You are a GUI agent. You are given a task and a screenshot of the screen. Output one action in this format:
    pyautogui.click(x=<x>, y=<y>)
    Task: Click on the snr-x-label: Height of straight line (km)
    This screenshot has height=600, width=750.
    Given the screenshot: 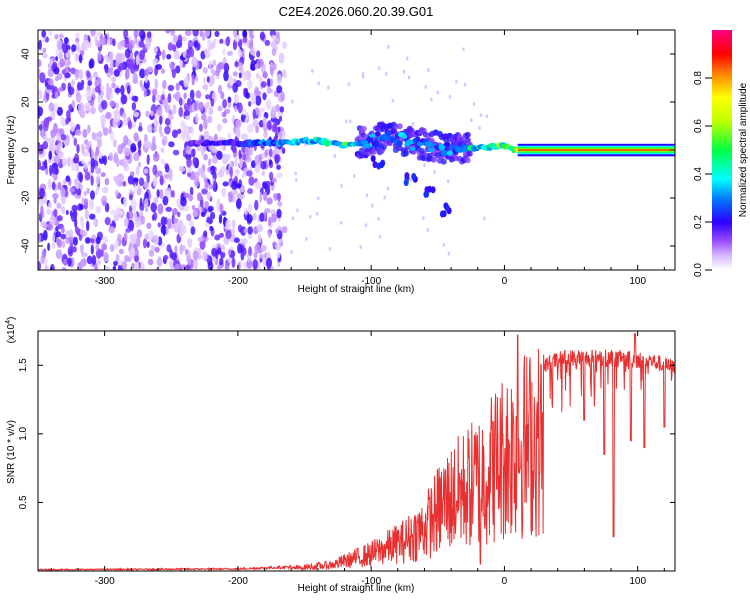 What is the action you would take?
    pyautogui.click(x=356, y=588)
    